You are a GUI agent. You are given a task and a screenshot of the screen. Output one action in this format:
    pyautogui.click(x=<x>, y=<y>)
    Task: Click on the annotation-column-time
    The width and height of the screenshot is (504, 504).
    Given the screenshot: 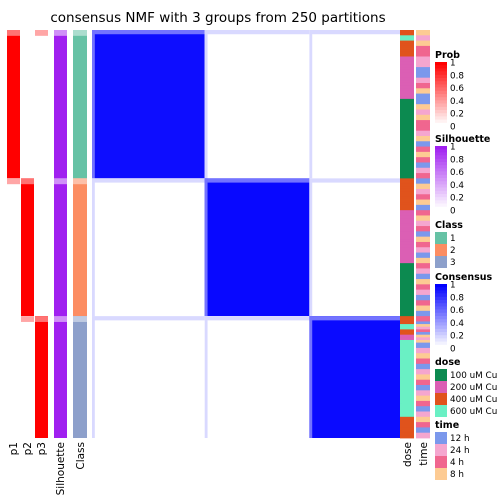 What is the action you would take?
    pyautogui.click(x=423, y=234)
    